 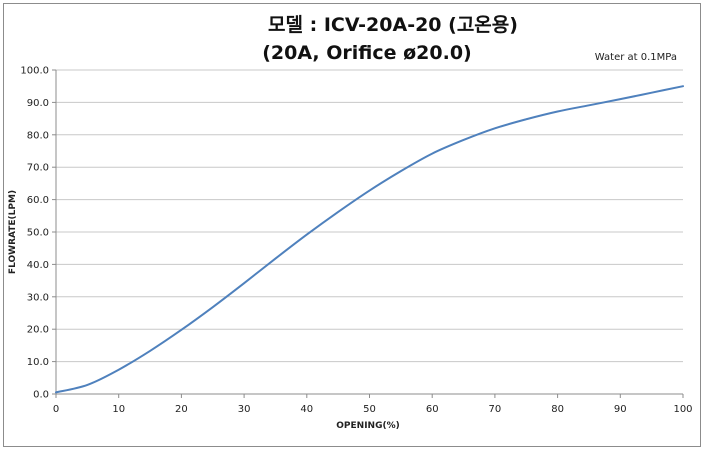 What do you see at coordinates (38, 330) in the screenshot?
I see `y-tick-label: 20.0` at bounding box center [38, 330].